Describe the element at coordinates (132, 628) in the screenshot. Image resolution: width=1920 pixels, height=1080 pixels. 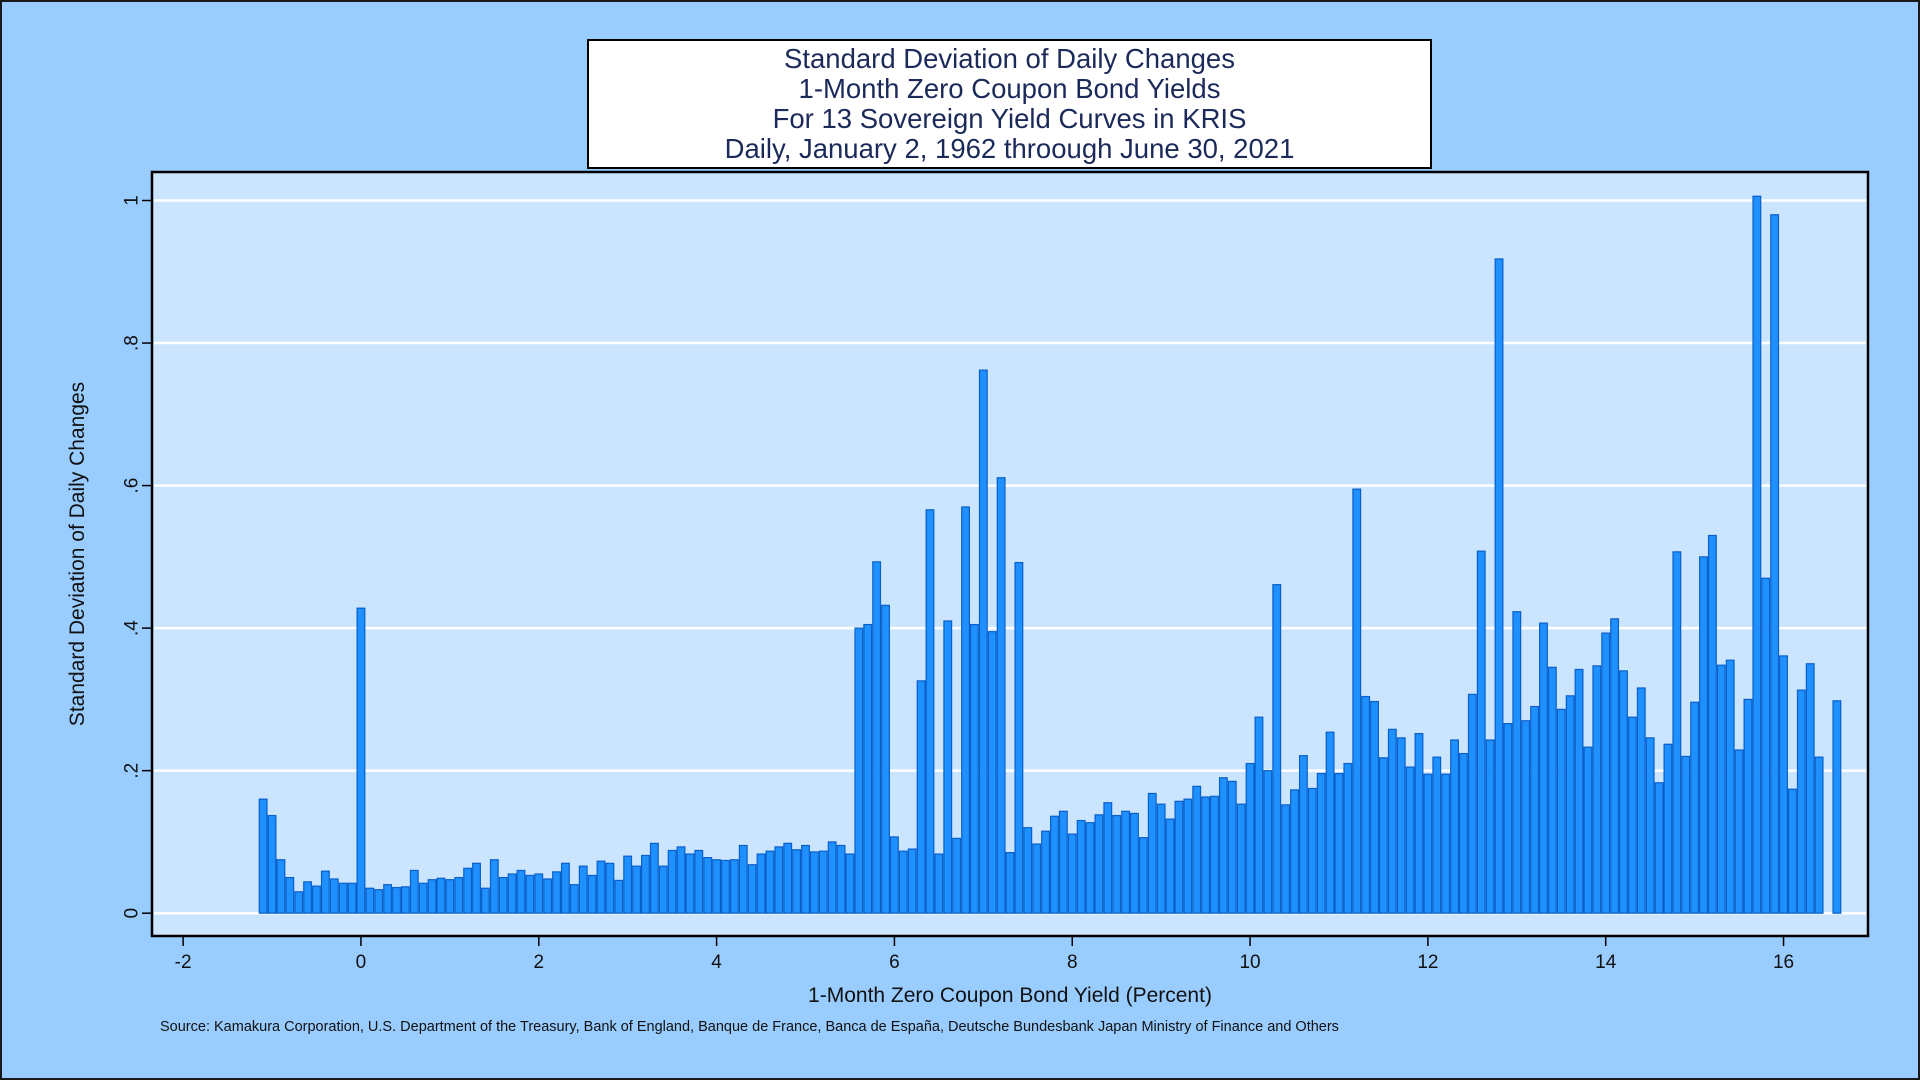
I see `y-tick-label: .4` at that location.